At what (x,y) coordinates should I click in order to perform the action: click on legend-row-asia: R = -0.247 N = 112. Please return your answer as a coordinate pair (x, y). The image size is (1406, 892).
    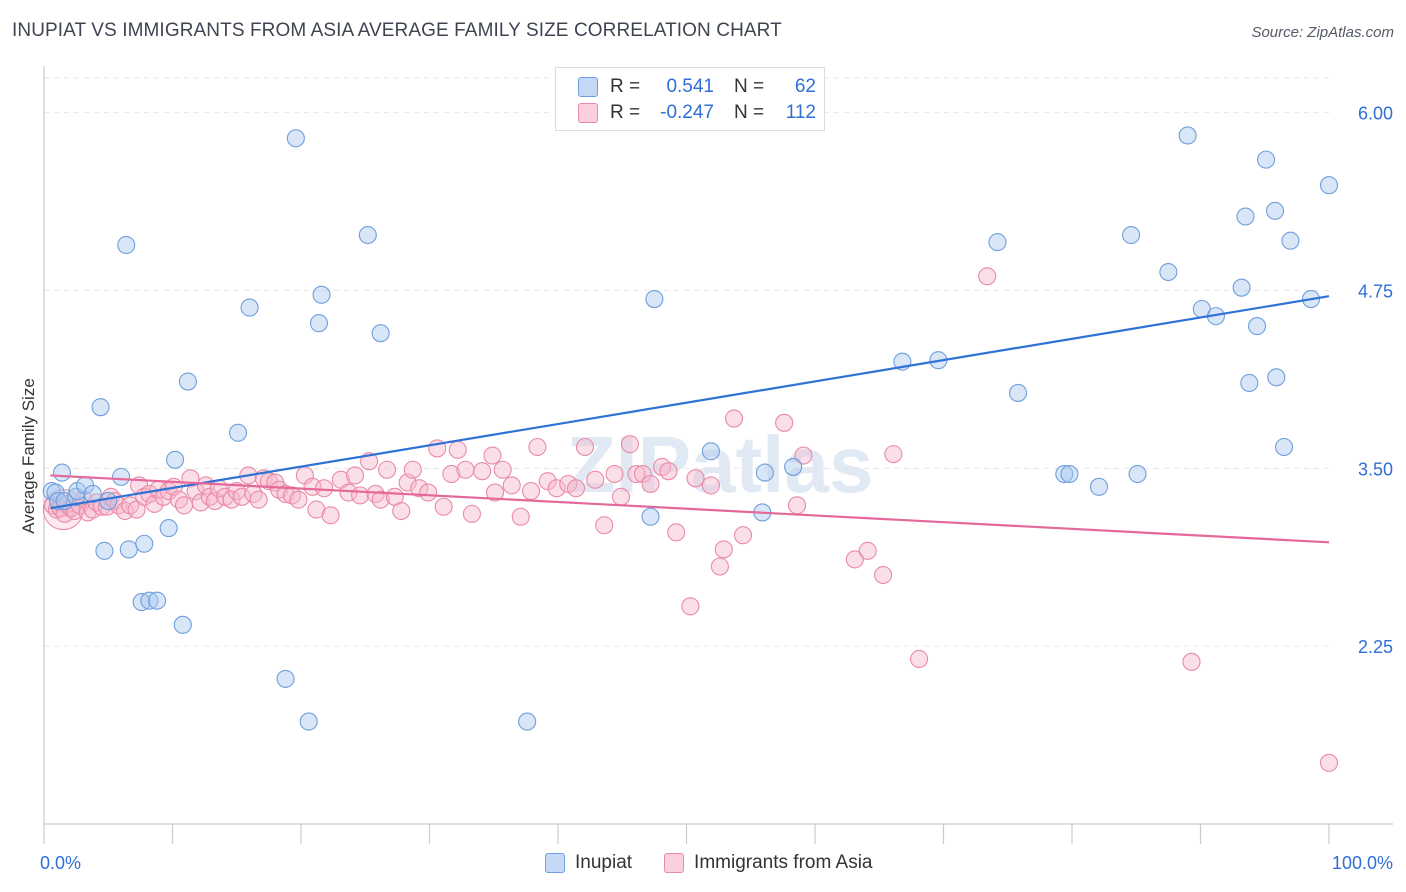
    Looking at the image, I should click on (697, 113).